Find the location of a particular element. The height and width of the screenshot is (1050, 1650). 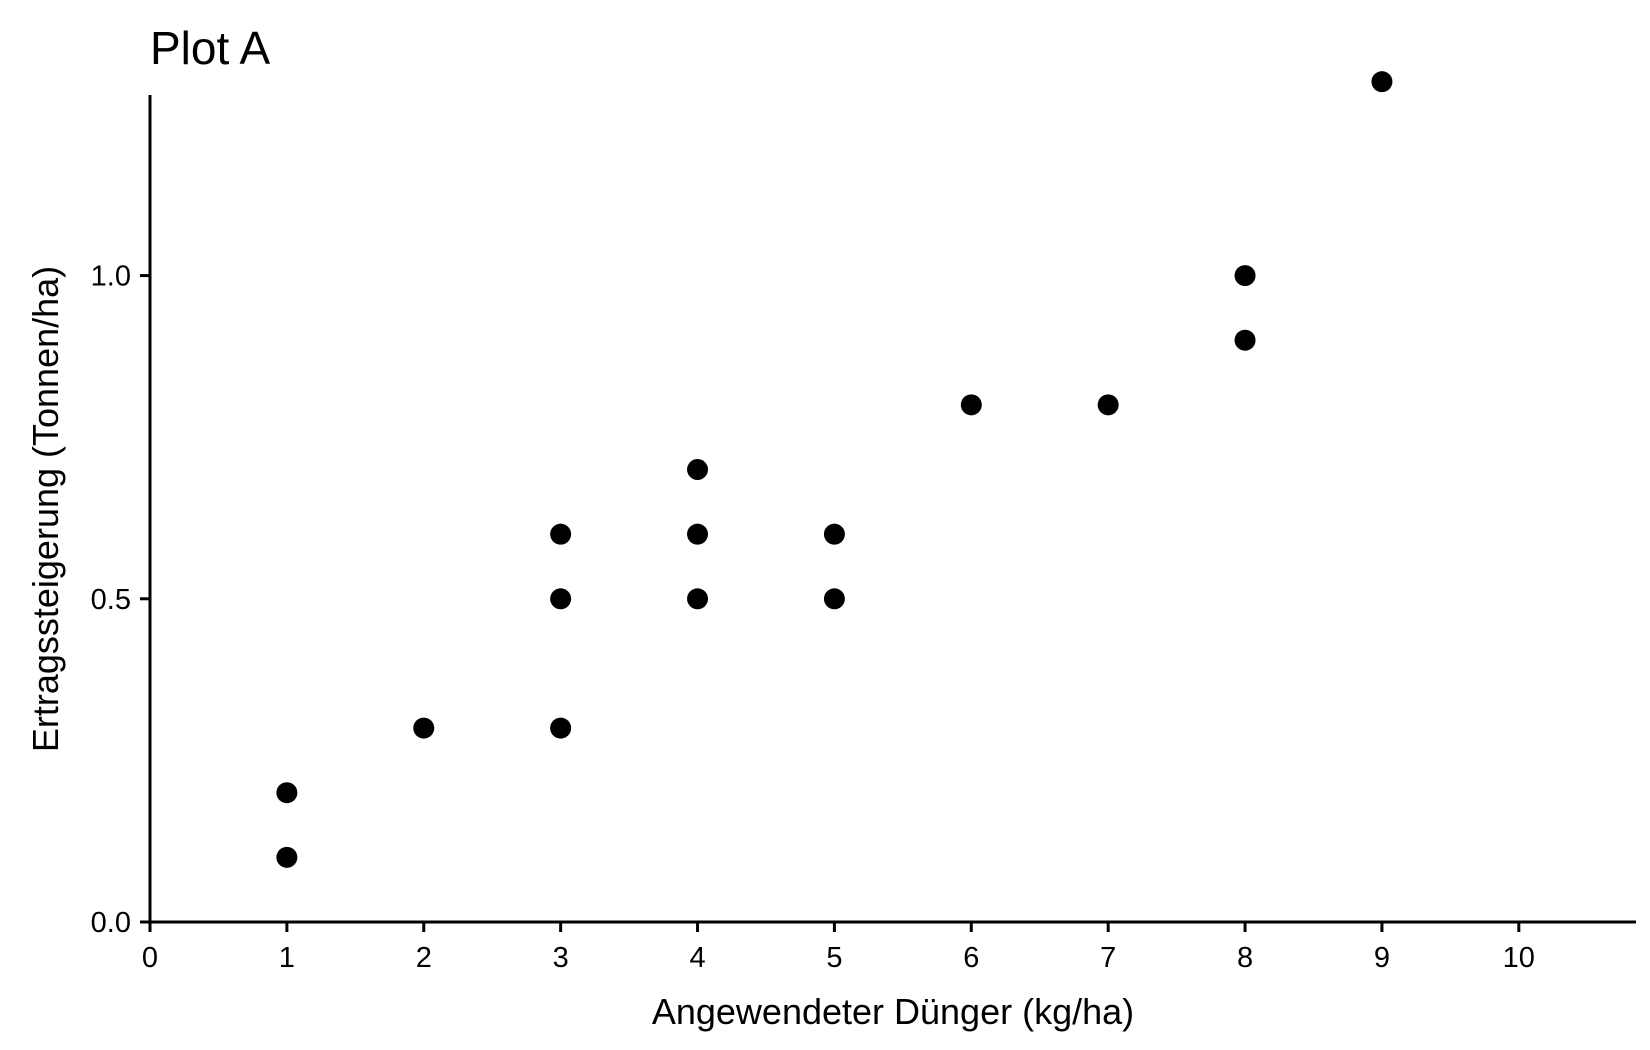

x-ticks: 0 1 2 3 4 5 6 7 8 9 10 is located at coordinates (838, 948).